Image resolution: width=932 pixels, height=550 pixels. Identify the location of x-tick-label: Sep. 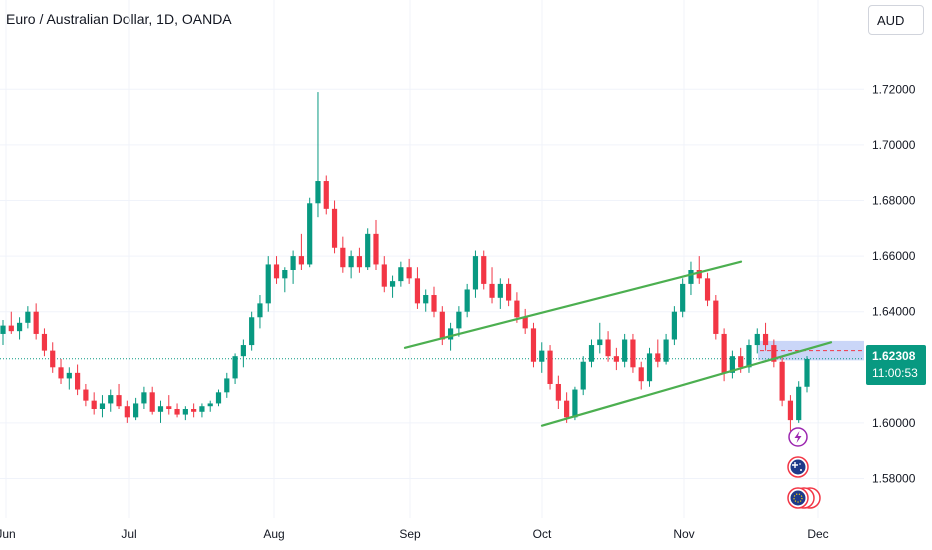
(410, 534).